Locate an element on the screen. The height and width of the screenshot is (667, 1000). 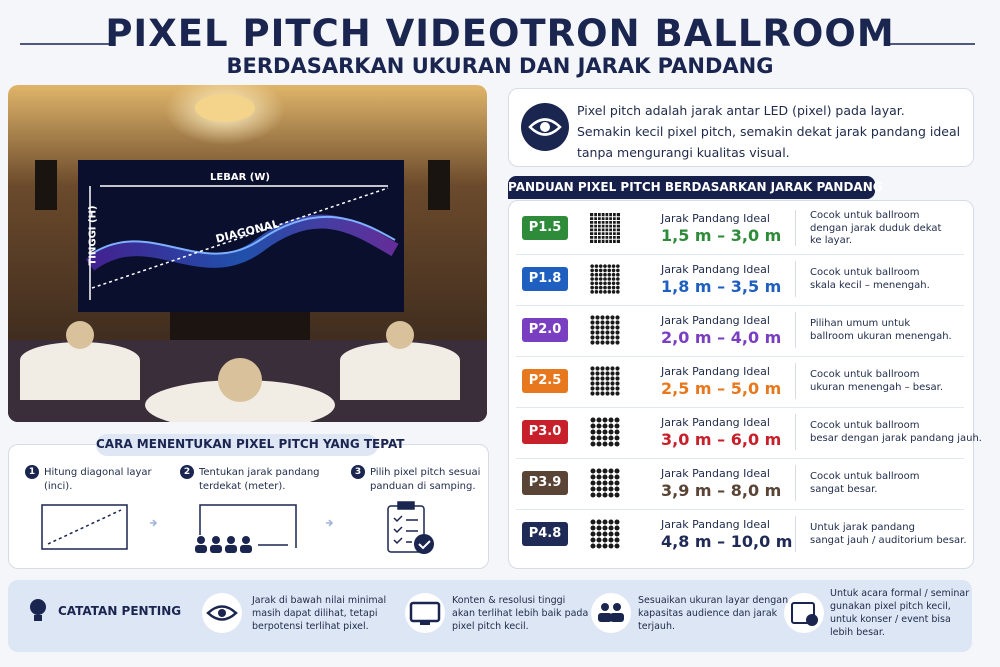
pitch-badge: P2.5 is located at coordinates (545, 381).